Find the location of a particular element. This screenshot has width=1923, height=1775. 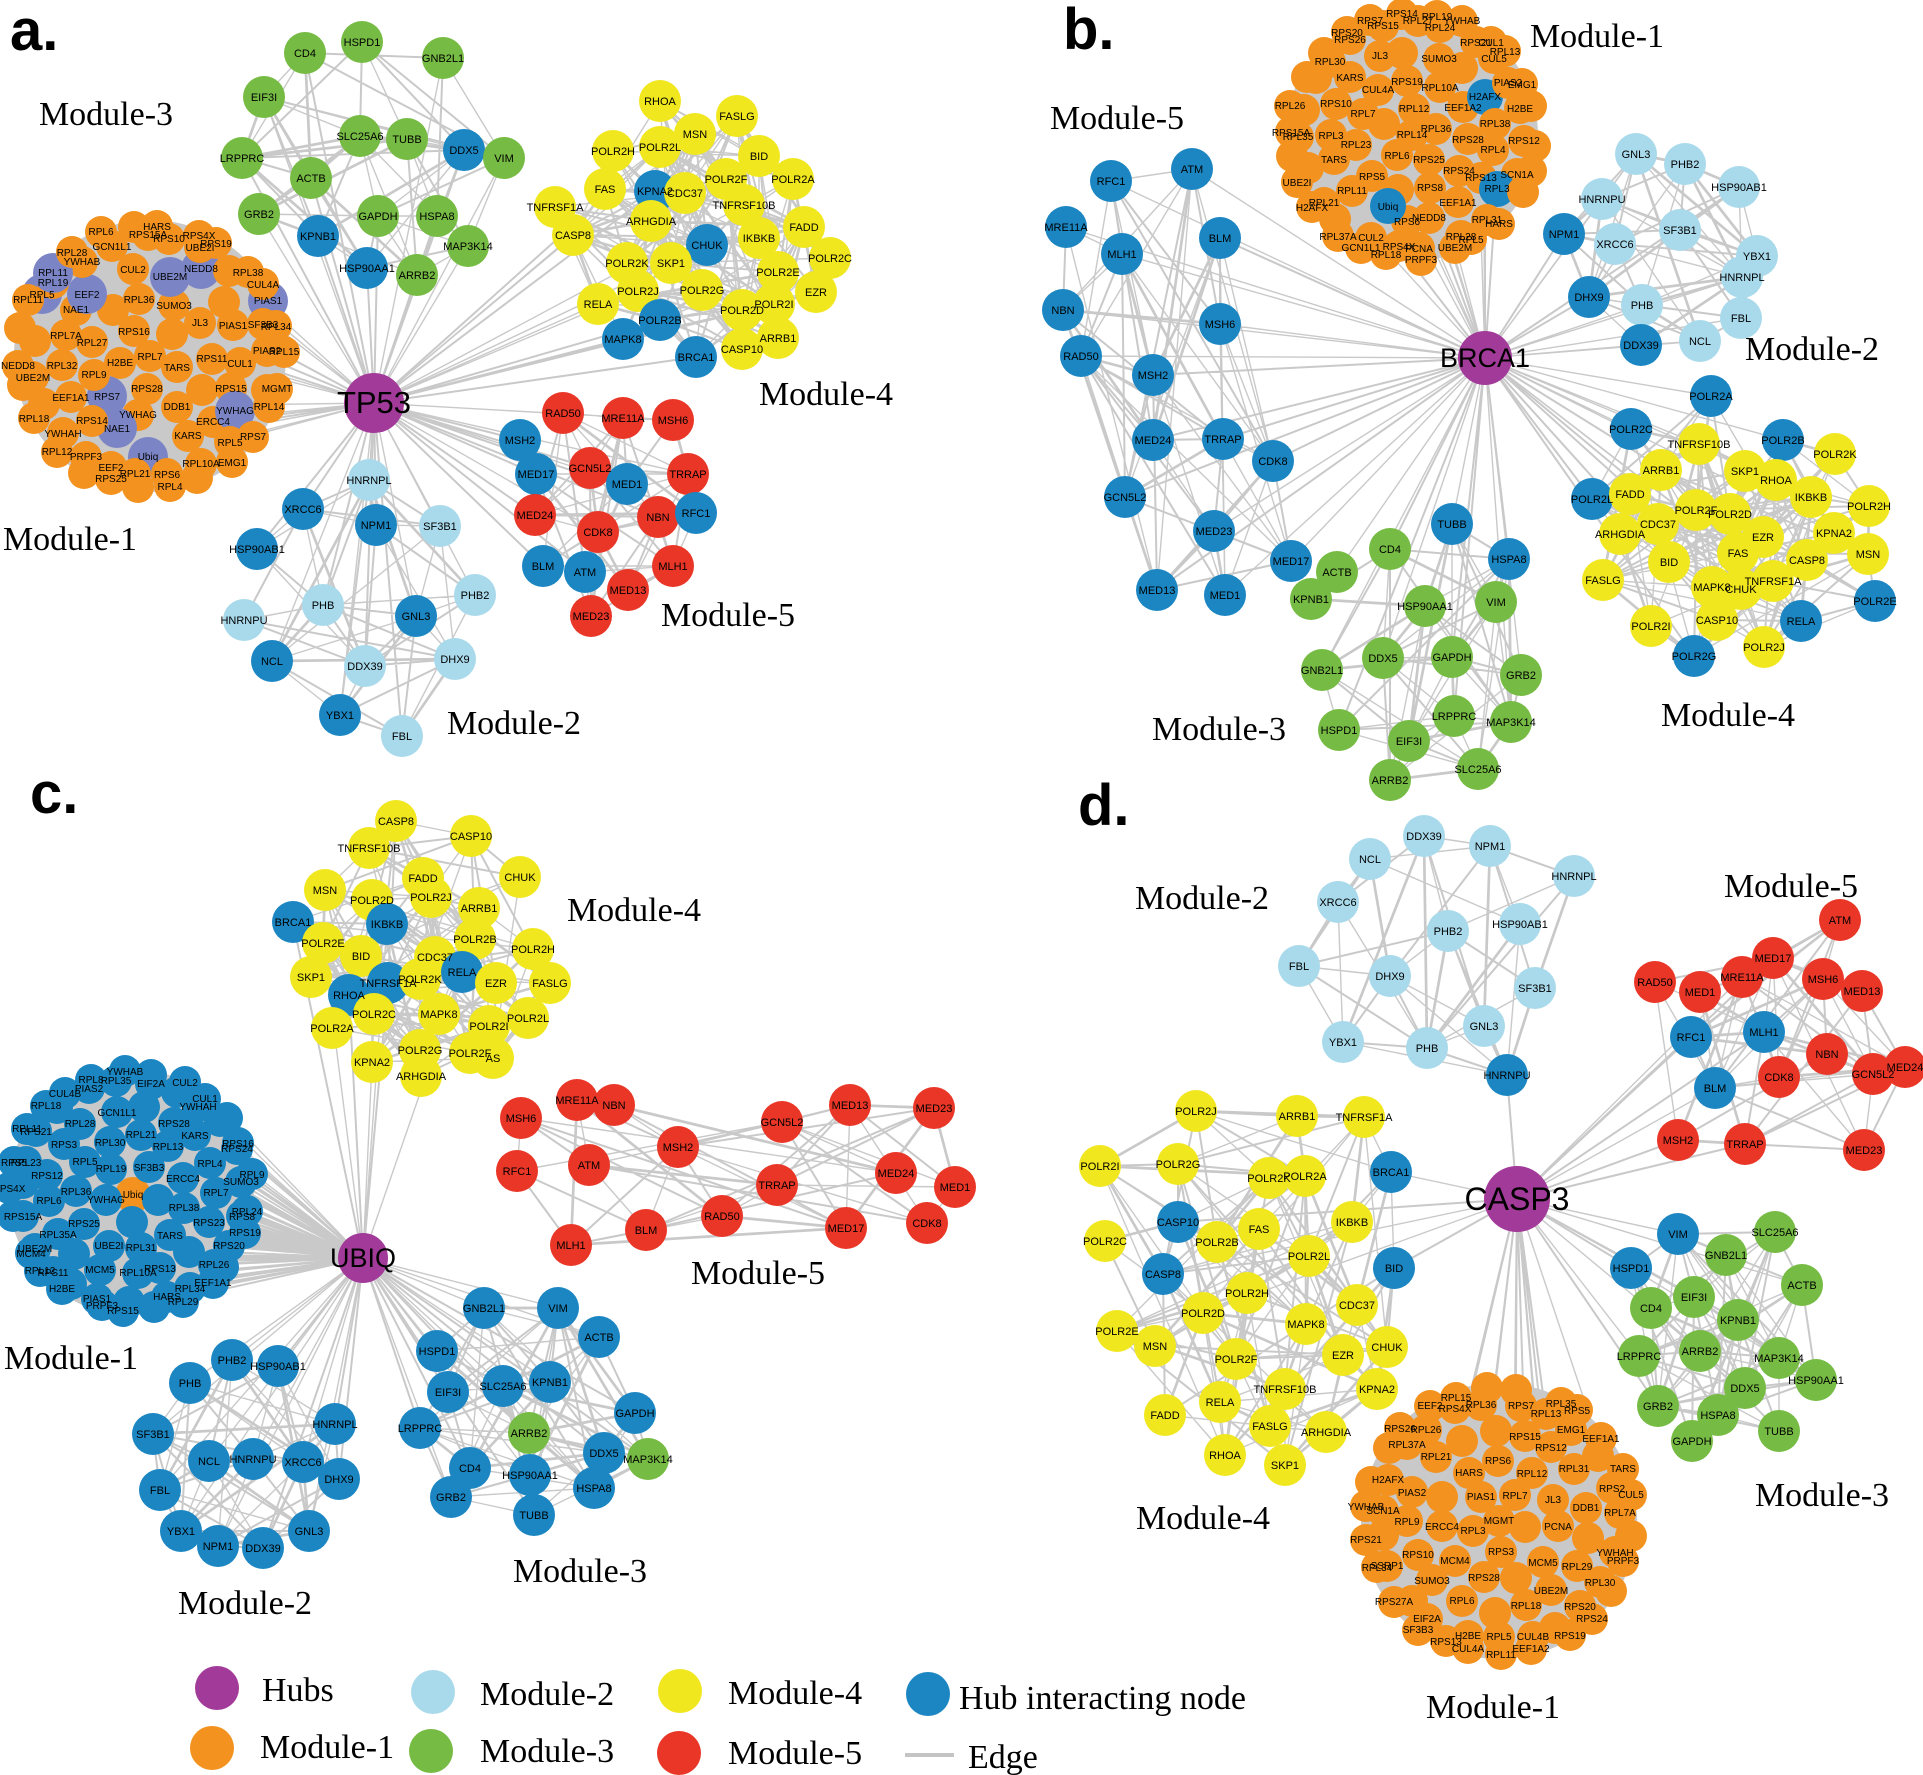

svg-text: JL3 is located at coordinates (200, 323).